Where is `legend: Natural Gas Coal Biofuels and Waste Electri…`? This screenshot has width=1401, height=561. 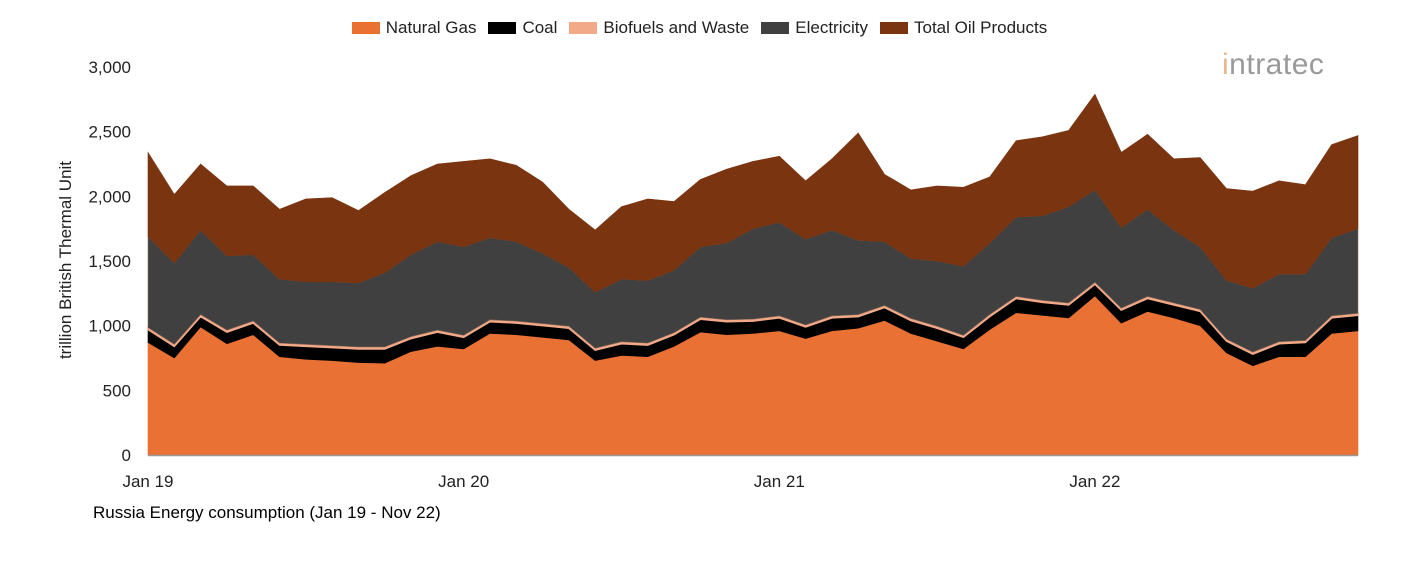 legend: Natural Gas Coal Biofuels and Waste Electri… is located at coordinates (700, 28).